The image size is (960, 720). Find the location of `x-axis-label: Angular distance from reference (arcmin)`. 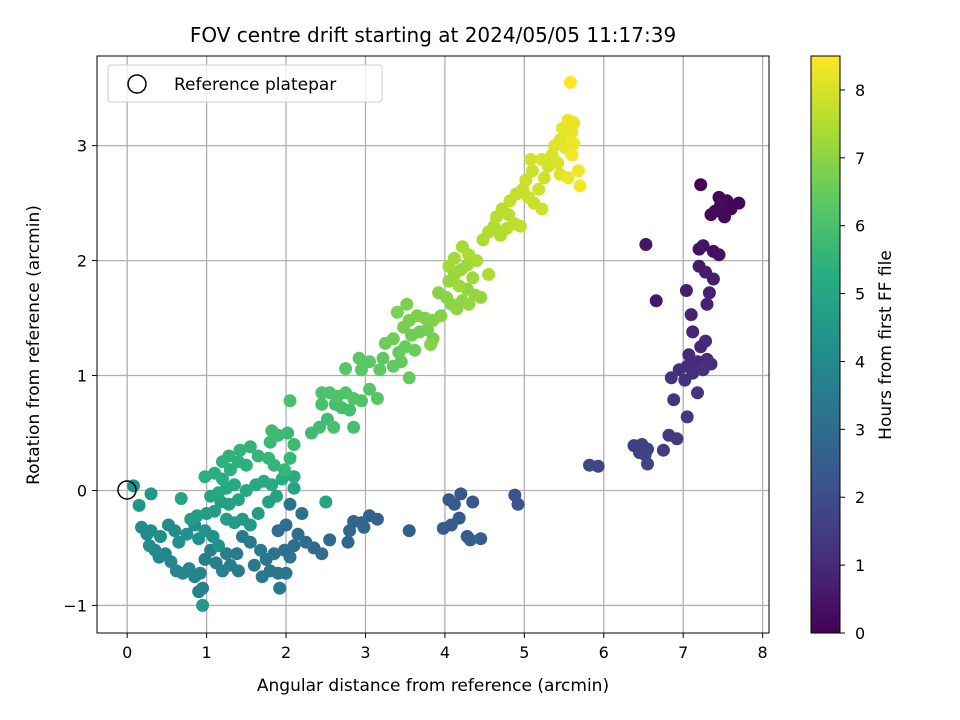

x-axis-label: Angular distance from reference (arcmin) is located at coordinates (433, 686).